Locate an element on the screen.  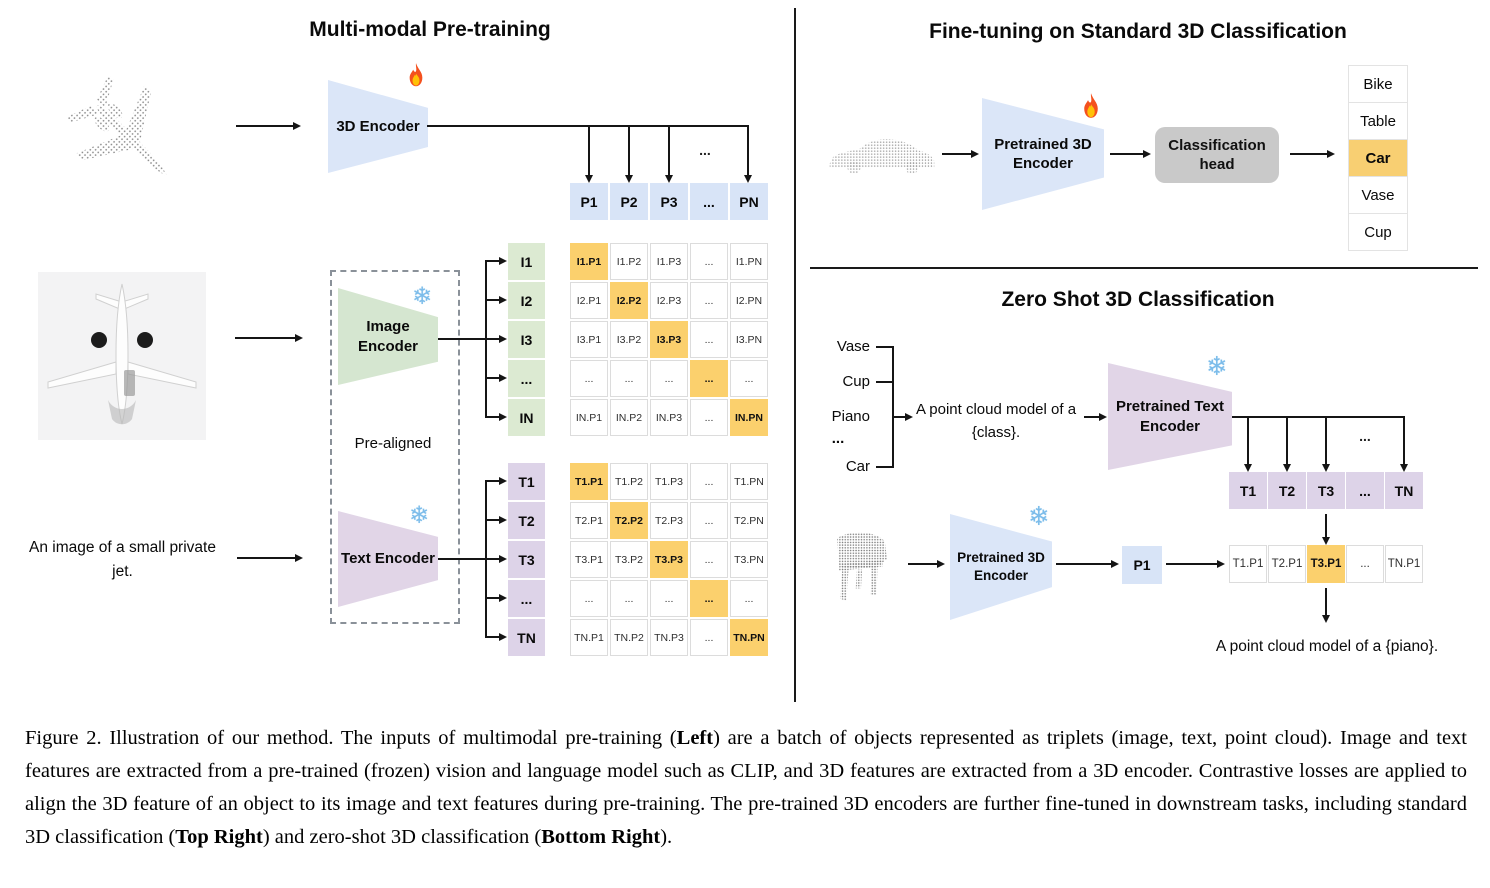
matrix-cell: I3.P1 is located at coordinates (589, 339).